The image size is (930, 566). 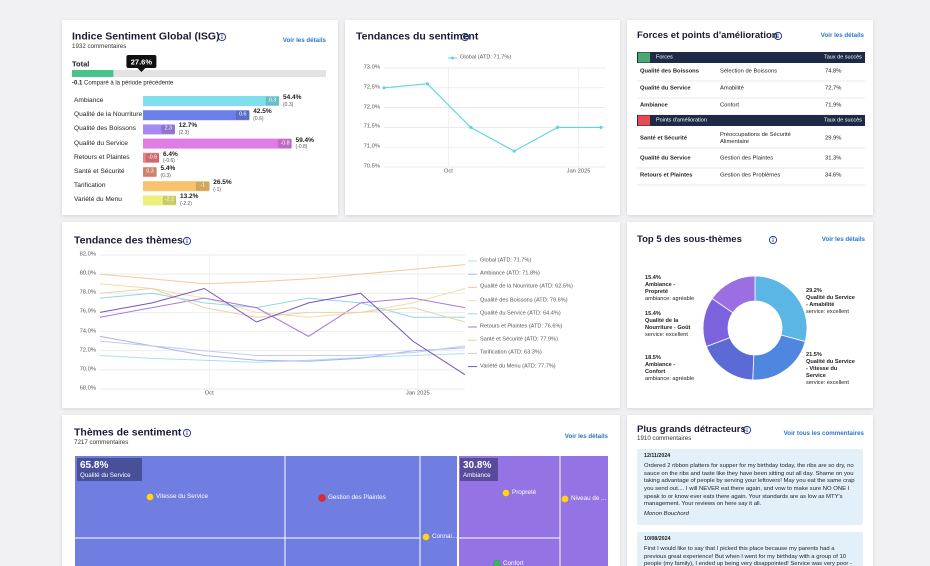 What do you see at coordinates (426, 537) in the screenshot?
I see `status-dot` at bounding box center [426, 537].